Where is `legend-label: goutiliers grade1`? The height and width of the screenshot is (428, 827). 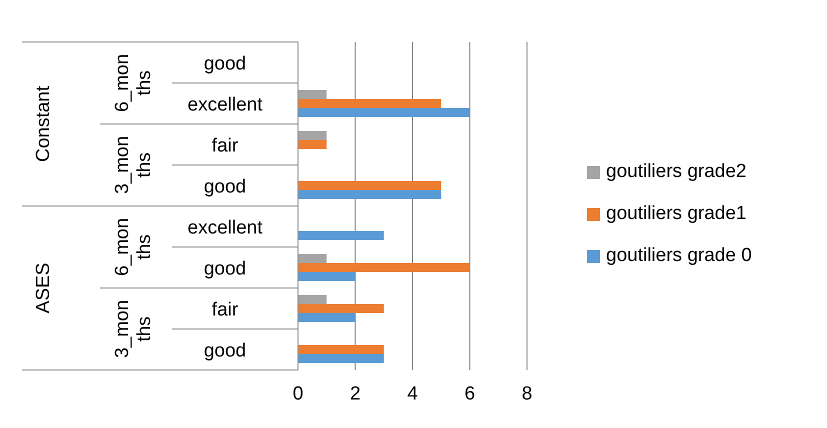 legend-label: goutiliers grade1 is located at coordinates (676, 214).